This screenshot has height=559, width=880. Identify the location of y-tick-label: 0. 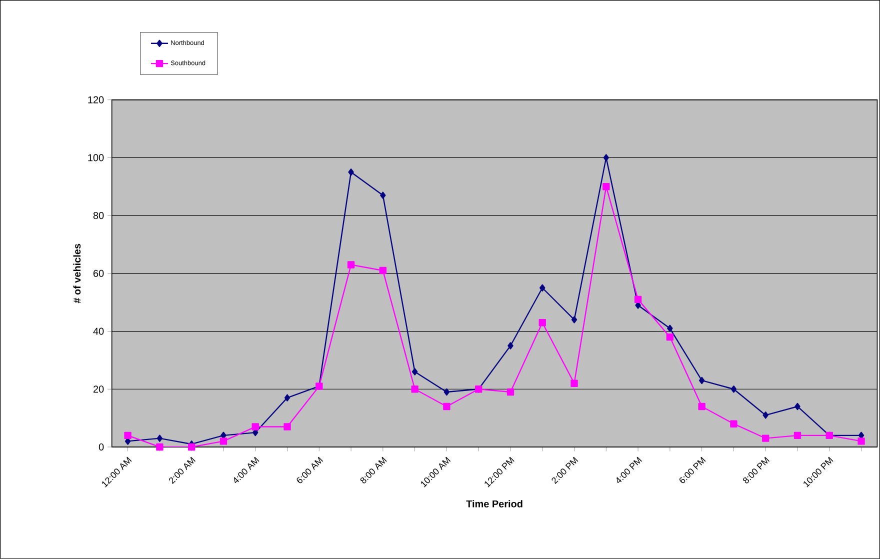
(101, 447).